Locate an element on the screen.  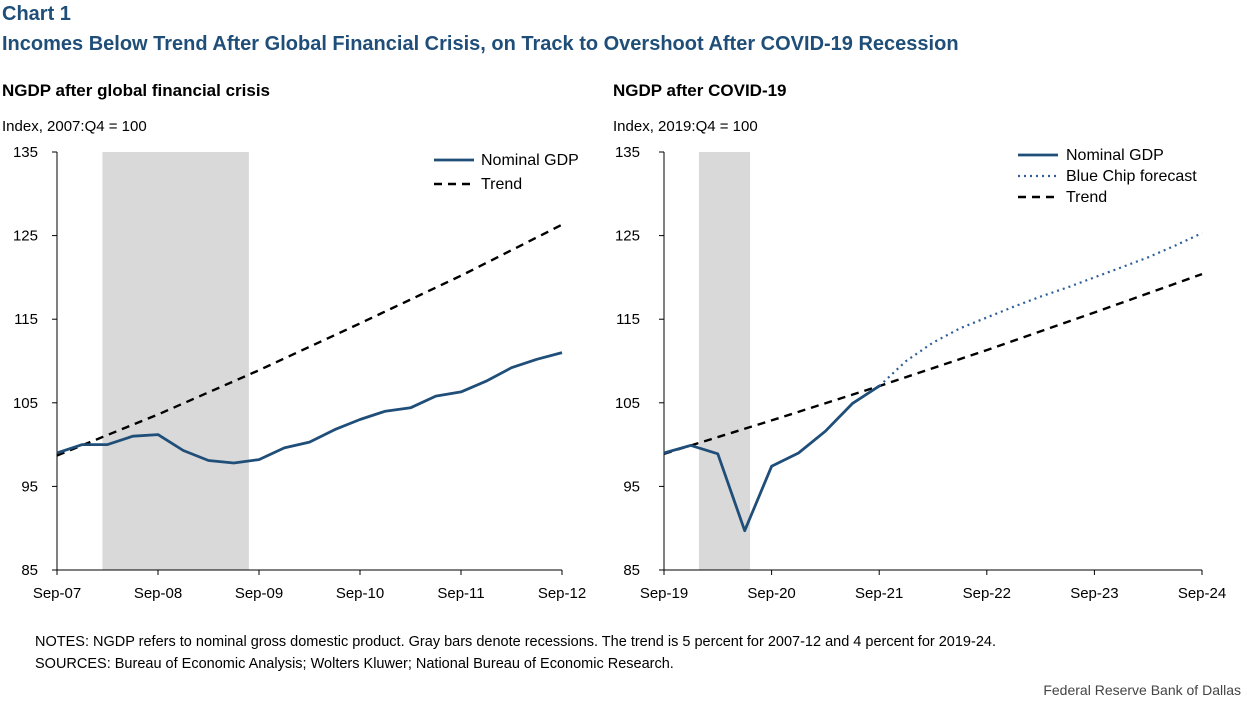
forecast-line is located at coordinates (1040, 309).